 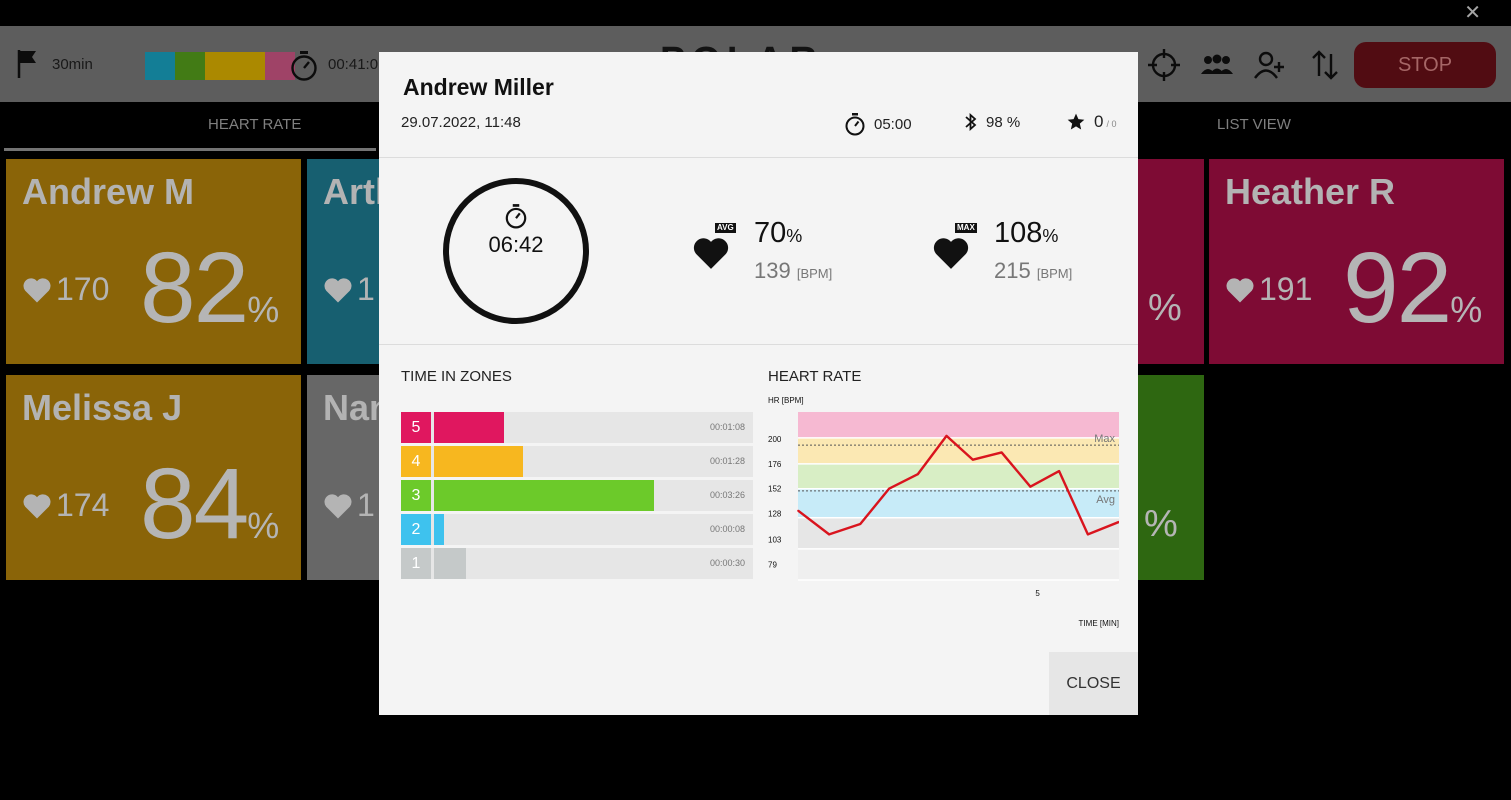 What do you see at coordinates (1091, 122) in the screenshot?
I see `stars-stat: 0 / 0` at bounding box center [1091, 122].